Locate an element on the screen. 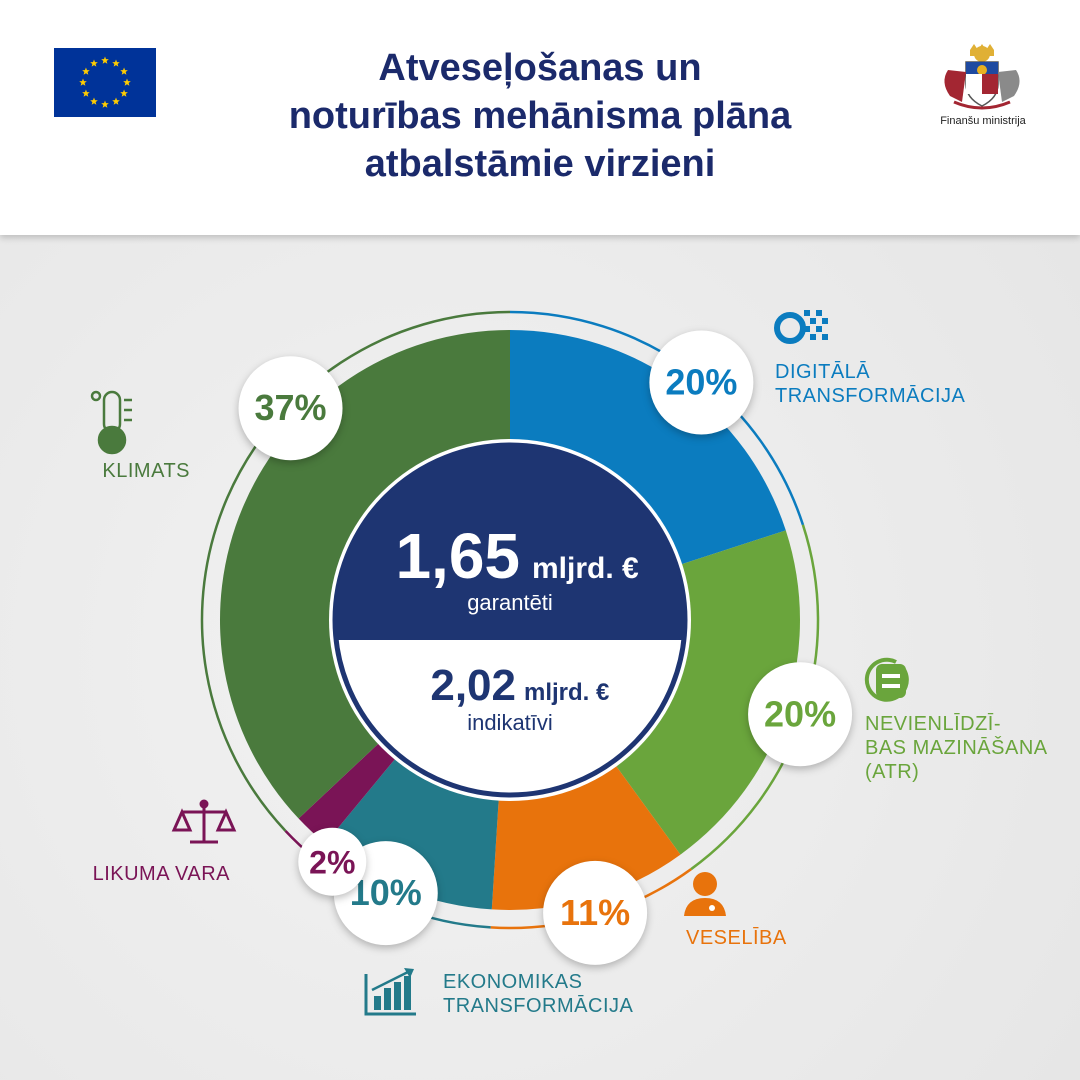 This screenshot has width=1080, height=1080. category-label: KLIMATS is located at coordinates (146, 471).